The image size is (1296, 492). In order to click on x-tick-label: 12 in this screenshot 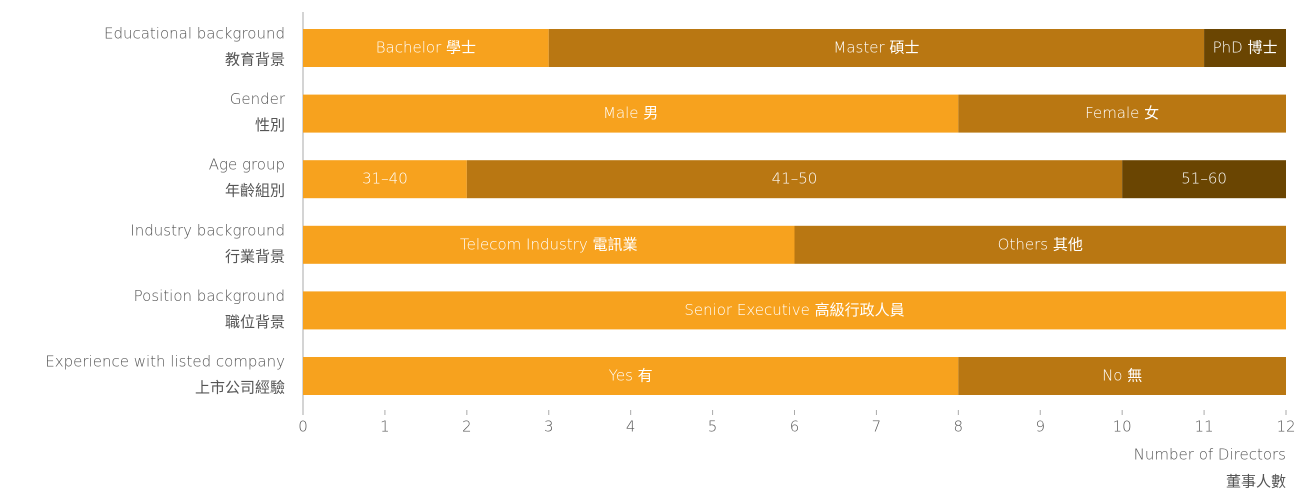, I will do `click(1285, 427)`.